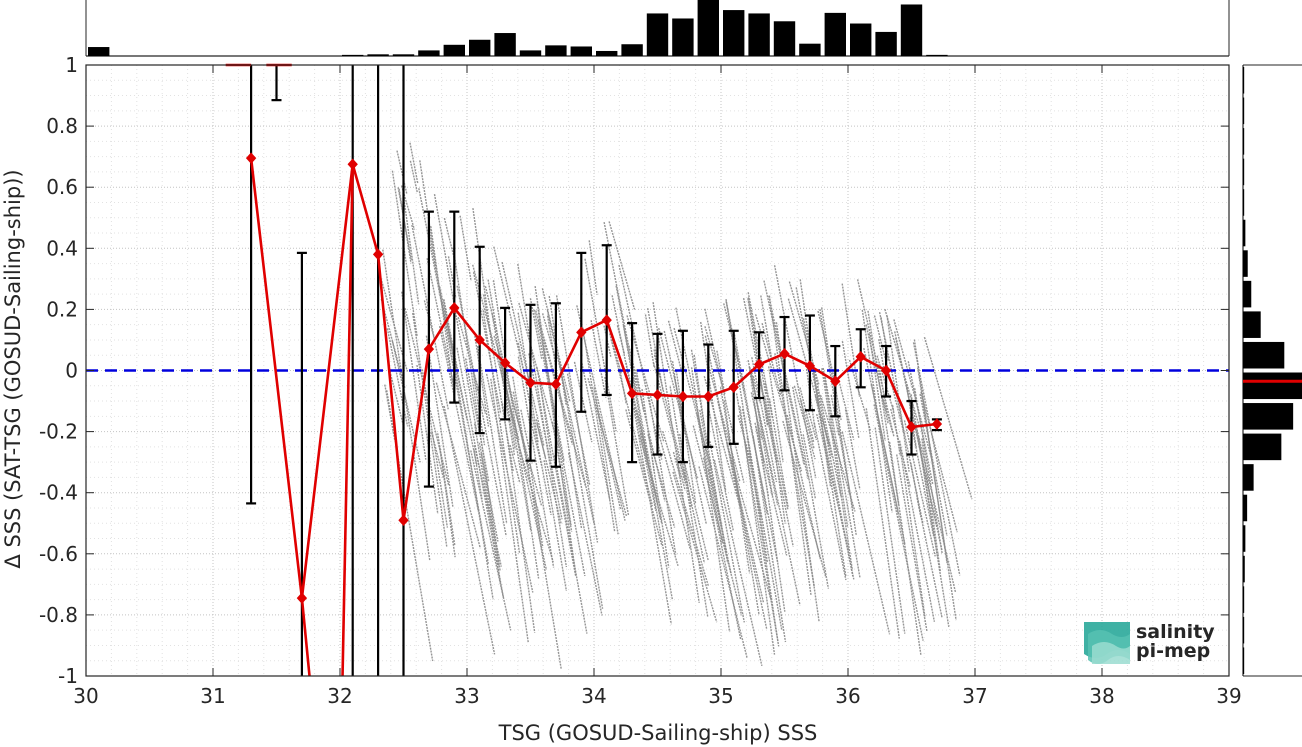  Describe the element at coordinates (1149, 642) in the screenshot. I see `salinity-pimep-logo: salinity pi-mep` at that location.